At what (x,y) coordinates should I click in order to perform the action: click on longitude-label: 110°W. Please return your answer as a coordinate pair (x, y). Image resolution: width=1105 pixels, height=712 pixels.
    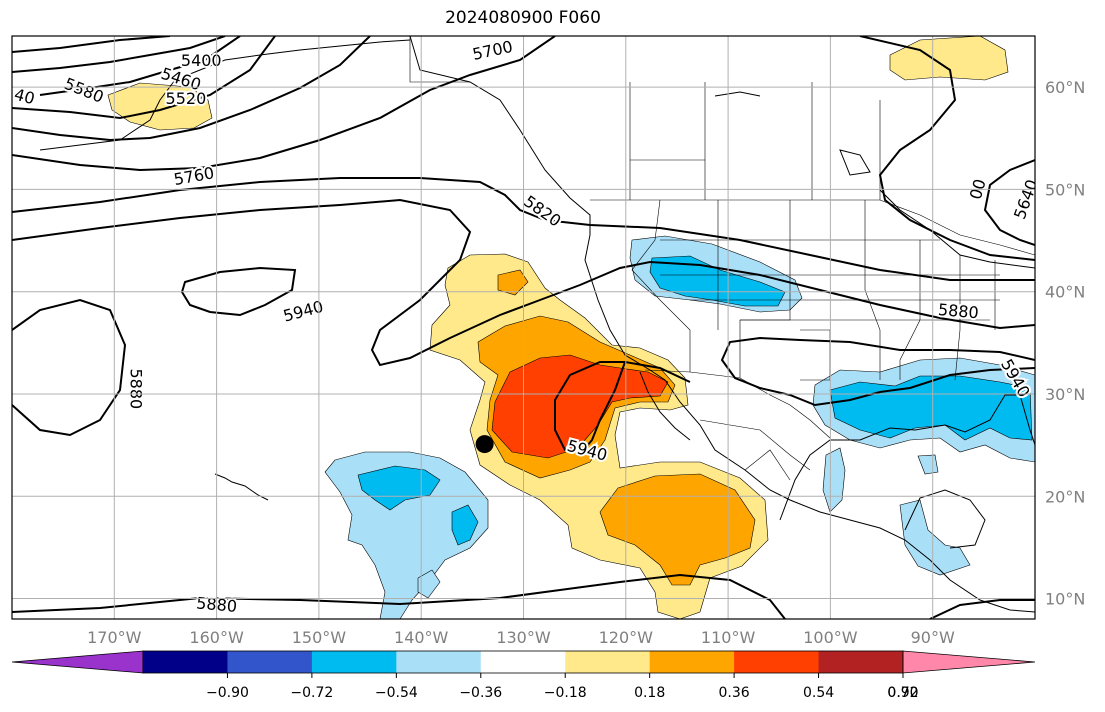
    Looking at the image, I should click on (728, 637).